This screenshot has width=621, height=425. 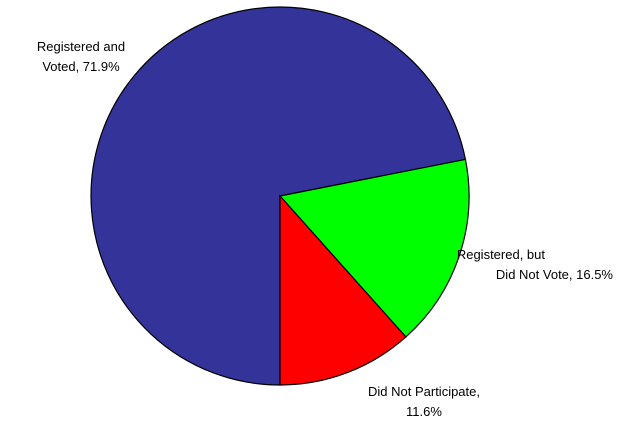 I want to click on slice-did-not-participate, so click(x=343, y=290).